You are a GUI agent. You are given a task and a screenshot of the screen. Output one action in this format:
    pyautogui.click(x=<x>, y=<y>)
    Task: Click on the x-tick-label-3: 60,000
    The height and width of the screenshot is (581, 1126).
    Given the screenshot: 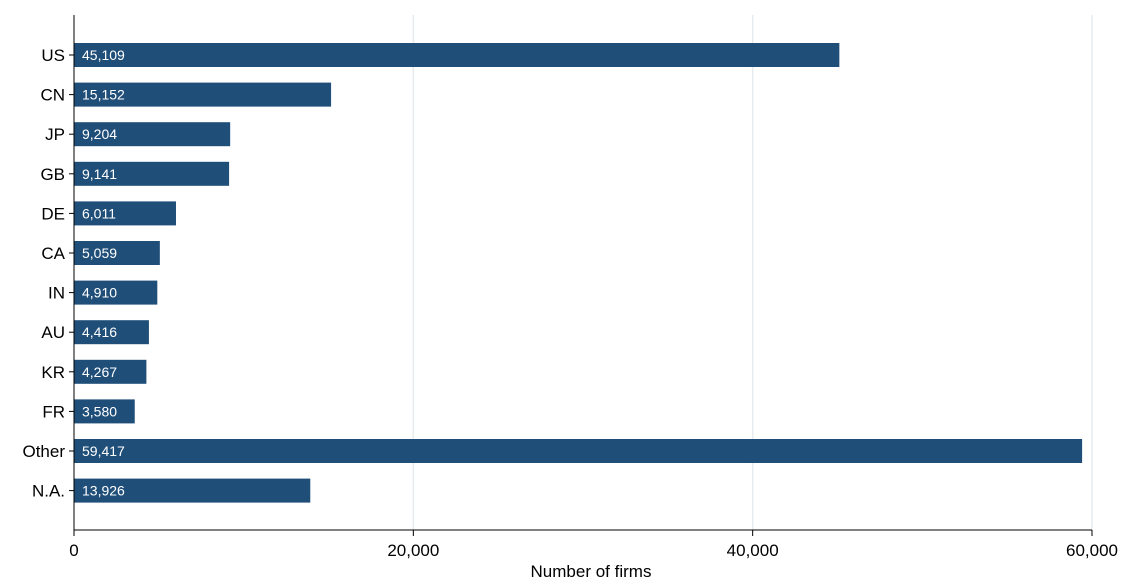 What is the action you would take?
    pyautogui.click(x=1092, y=550)
    